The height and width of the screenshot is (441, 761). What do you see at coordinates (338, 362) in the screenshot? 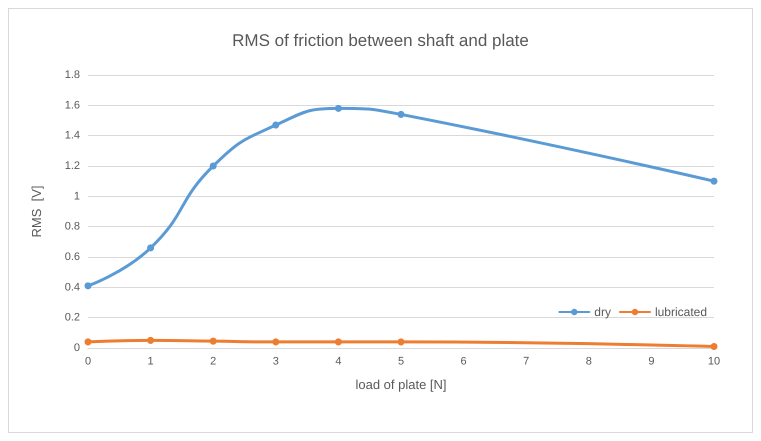
I see `x-tick-label: 4` at bounding box center [338, 362].